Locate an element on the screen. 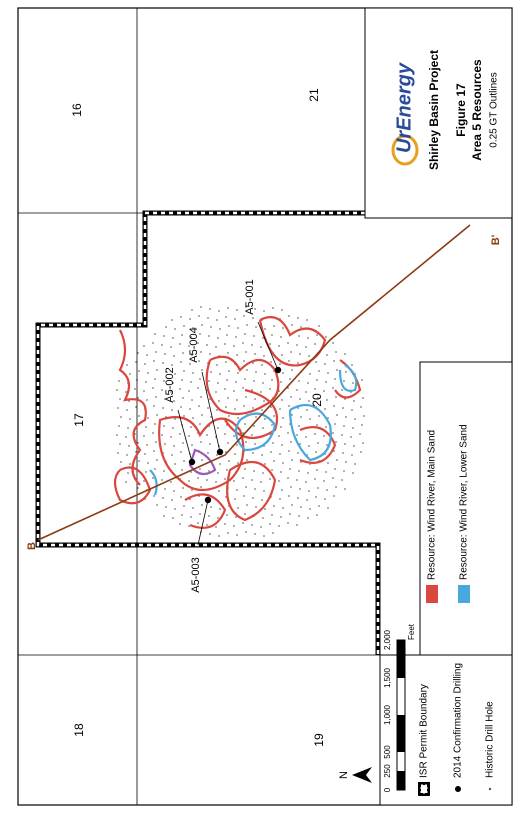 The image size is (526, 813). legend-swatch is located at coordinates (458, 789).